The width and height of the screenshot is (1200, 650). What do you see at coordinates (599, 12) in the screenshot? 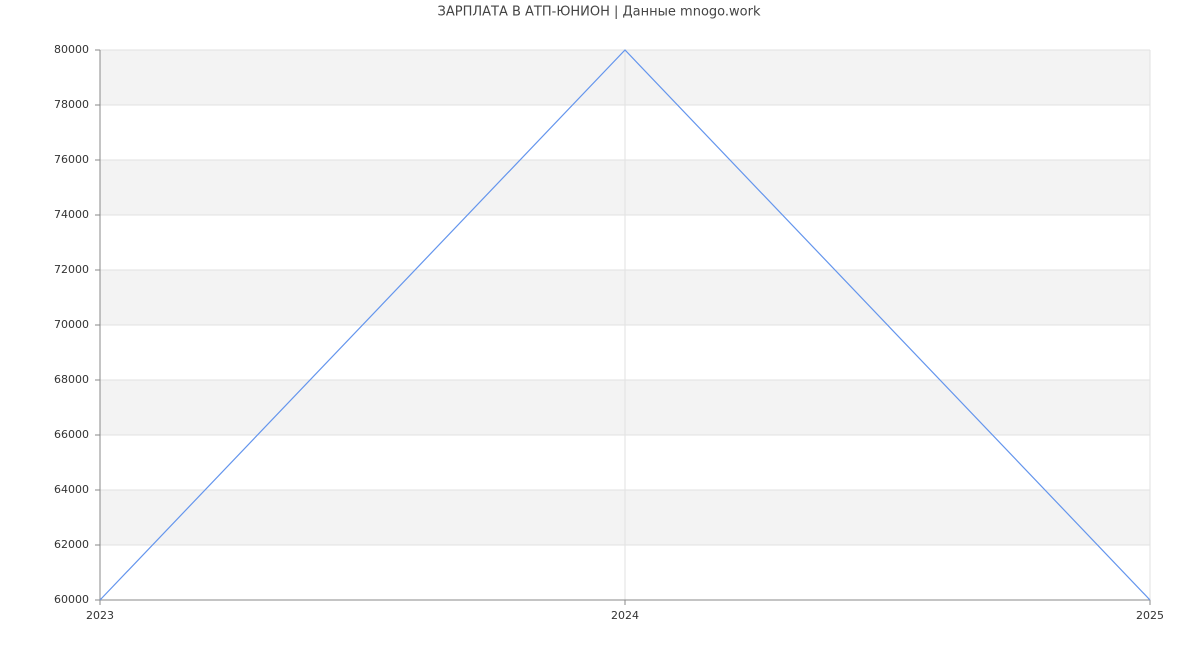
I see `chart-title: ЗАРПЛАТА В АТП-ЮНИОН | Данные mnogo.work` at bounding box center [599, 12].